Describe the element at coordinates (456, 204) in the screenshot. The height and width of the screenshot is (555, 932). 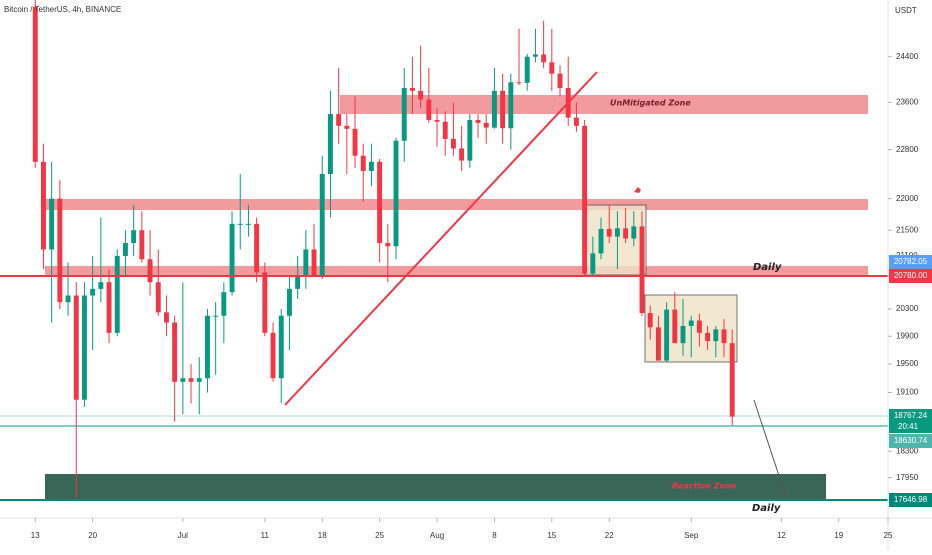
I see `supply-zone` at that location.